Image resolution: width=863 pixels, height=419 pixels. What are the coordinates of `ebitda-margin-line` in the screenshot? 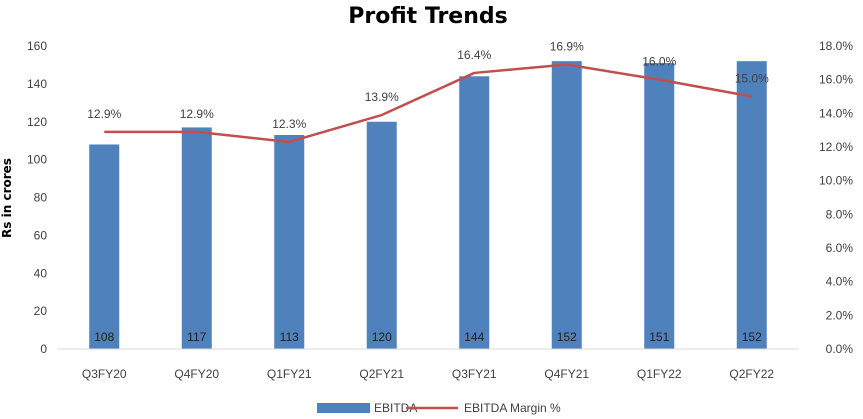 It's located at (428, 103).